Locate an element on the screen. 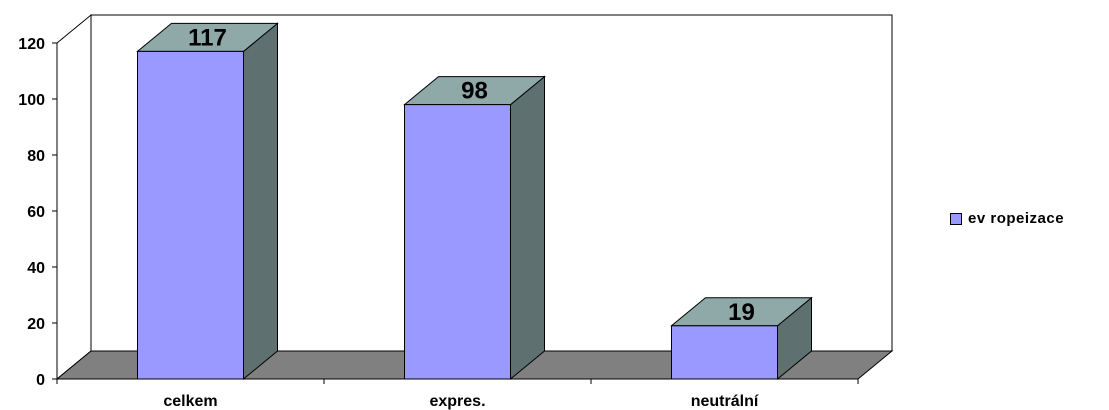 Image resolution: width=1109 pixels, height=410 pixels. y-tick-label: 100 is located at coordinates (31, 100).